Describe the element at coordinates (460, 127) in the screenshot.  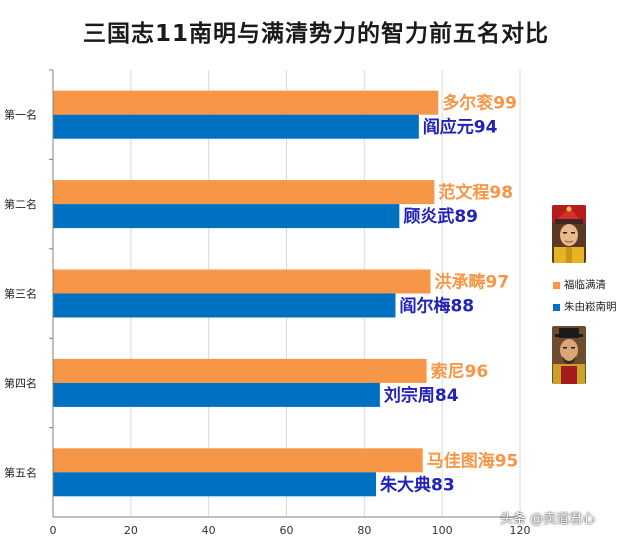
I see `data-label: 阎应元94` at that location.